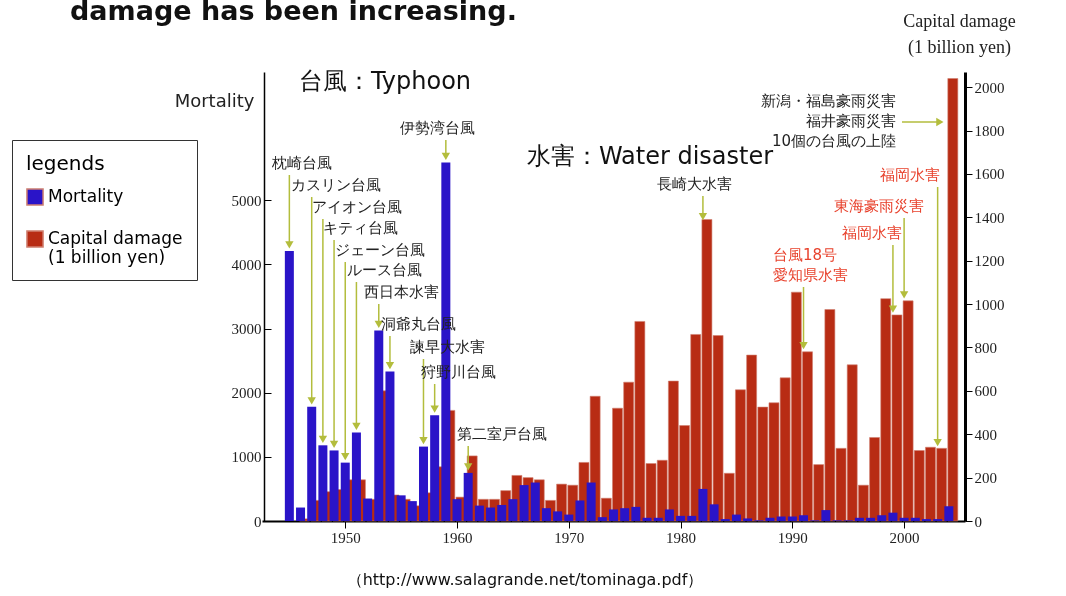 This screenshot has height=596, width=1066. I want to click on x-tick-label: 2000, so click(904, 537).